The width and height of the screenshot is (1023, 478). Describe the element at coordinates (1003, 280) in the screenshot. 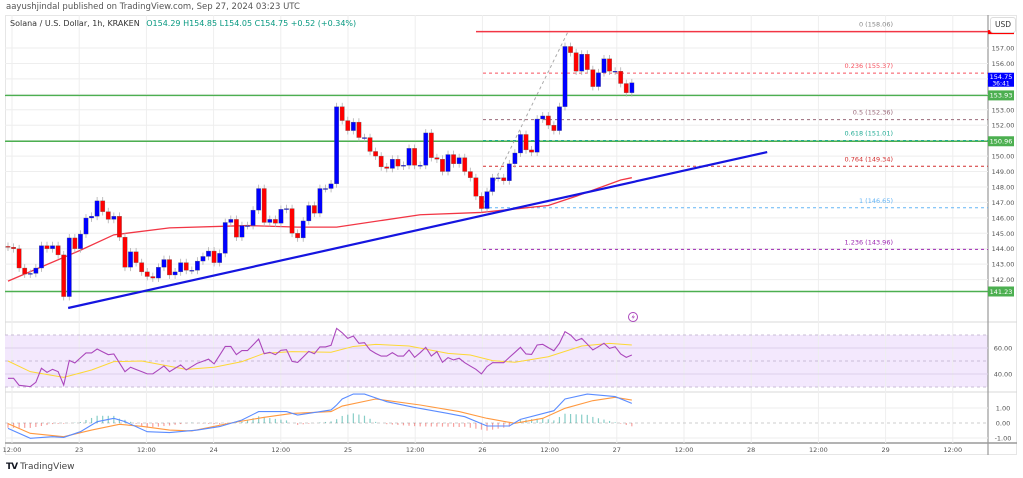

I see `price-axis-label: 142.00` at that location.